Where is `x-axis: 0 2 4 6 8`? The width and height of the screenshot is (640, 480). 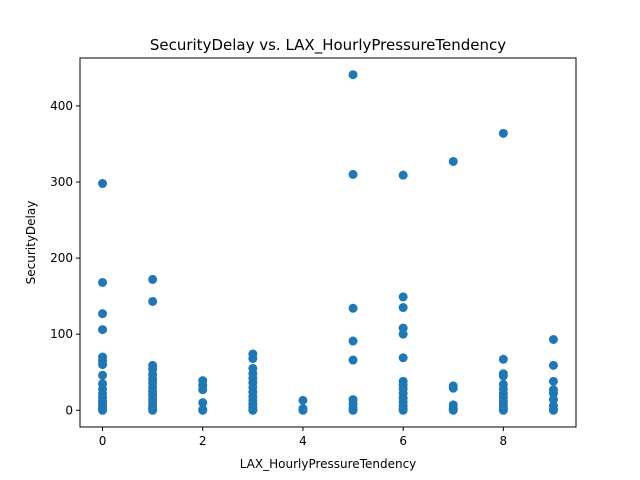
x-axis: 0 2 4 6 8 is located at coordinates (303, 437).